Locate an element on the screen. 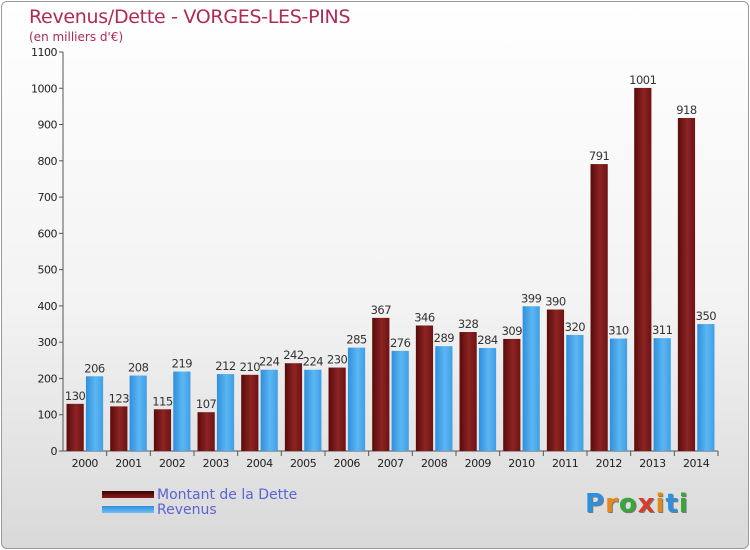 Image resolution: width=750 pixels, height=550 pixels. data-label-dette: 1001 is located at coordinates (642, 80).